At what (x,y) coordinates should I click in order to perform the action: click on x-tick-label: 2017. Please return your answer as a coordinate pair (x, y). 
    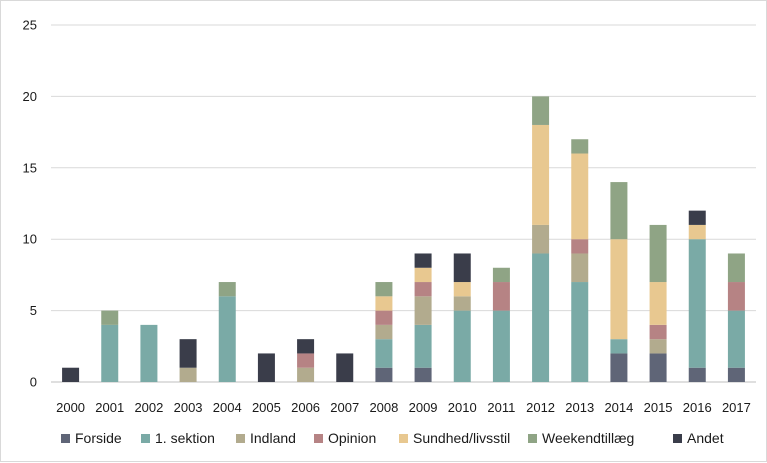
    Looking at the image, I should click on (736, 407).